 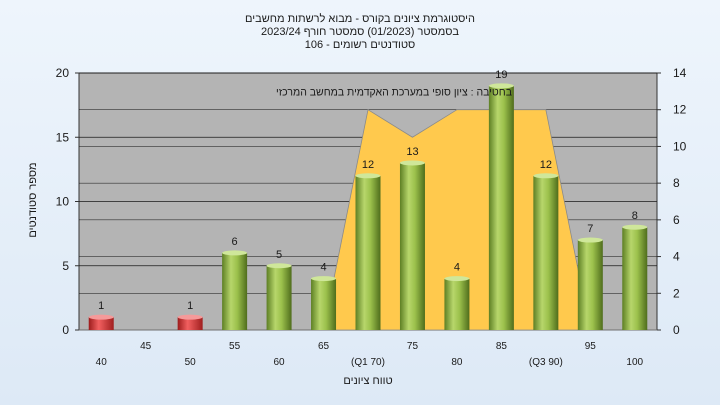 I want to click on value-label-65: 4, so click(x=323, y=268).